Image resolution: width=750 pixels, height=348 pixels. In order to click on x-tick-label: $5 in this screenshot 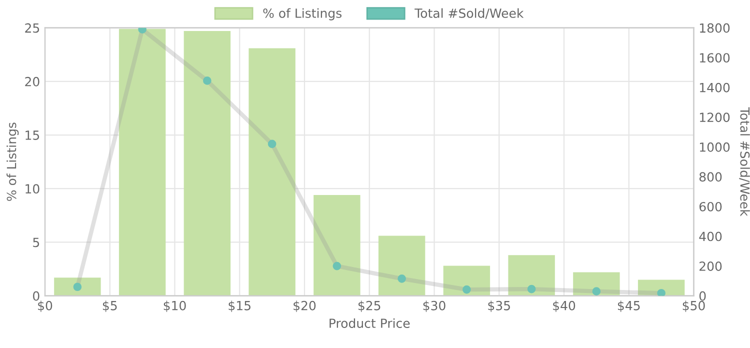, I will do `click(109, 306)`.